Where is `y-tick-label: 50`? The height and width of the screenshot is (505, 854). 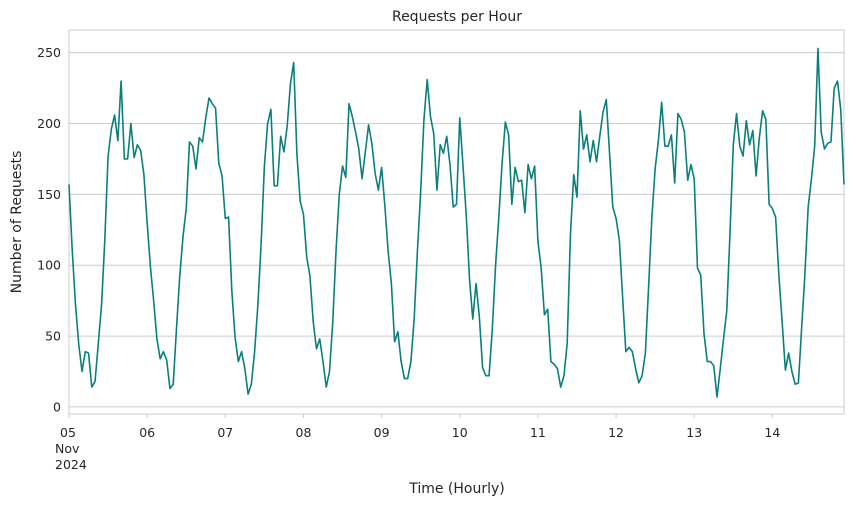 y-tick-label: 50 is located at coordinates (53, 336).